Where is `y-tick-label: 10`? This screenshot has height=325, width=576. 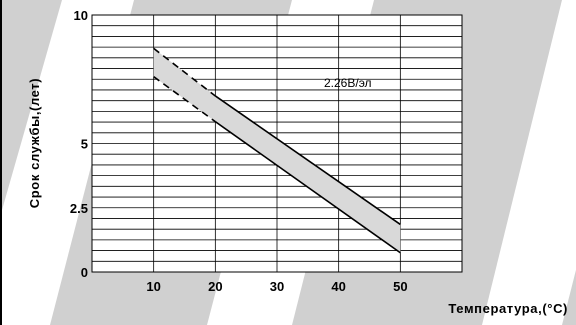
y-tick-label: 10 is located at coordinates (81, 15).